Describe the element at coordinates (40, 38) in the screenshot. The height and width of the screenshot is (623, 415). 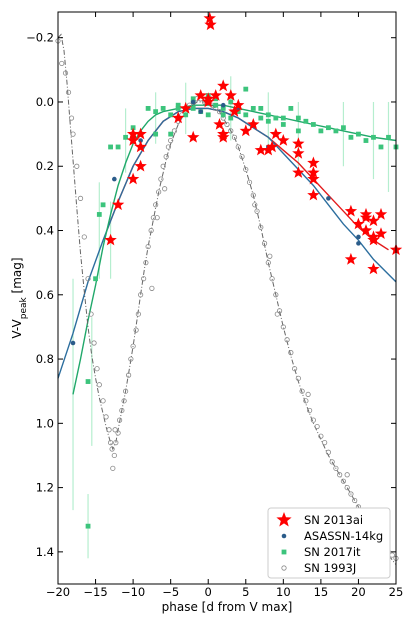
I see `y-tick-label: −0.2` at that location.